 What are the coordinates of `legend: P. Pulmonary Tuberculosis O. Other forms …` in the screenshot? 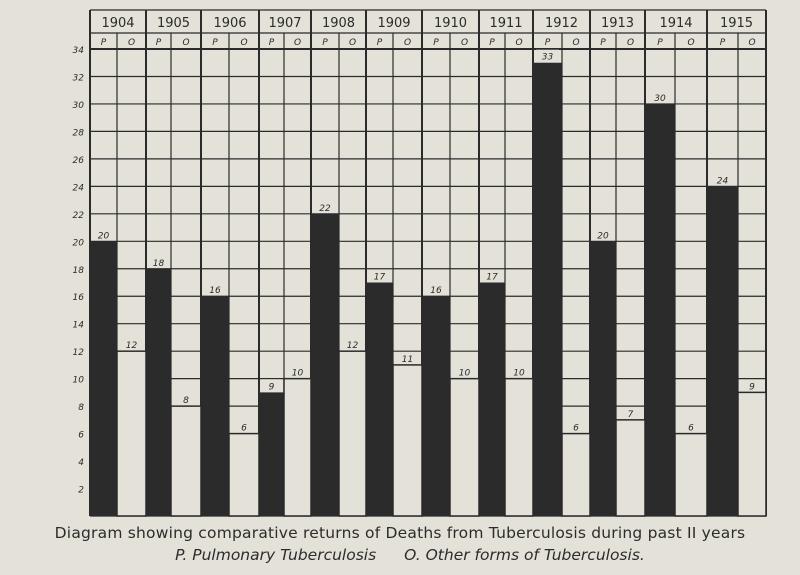 It's located at (400, 555).